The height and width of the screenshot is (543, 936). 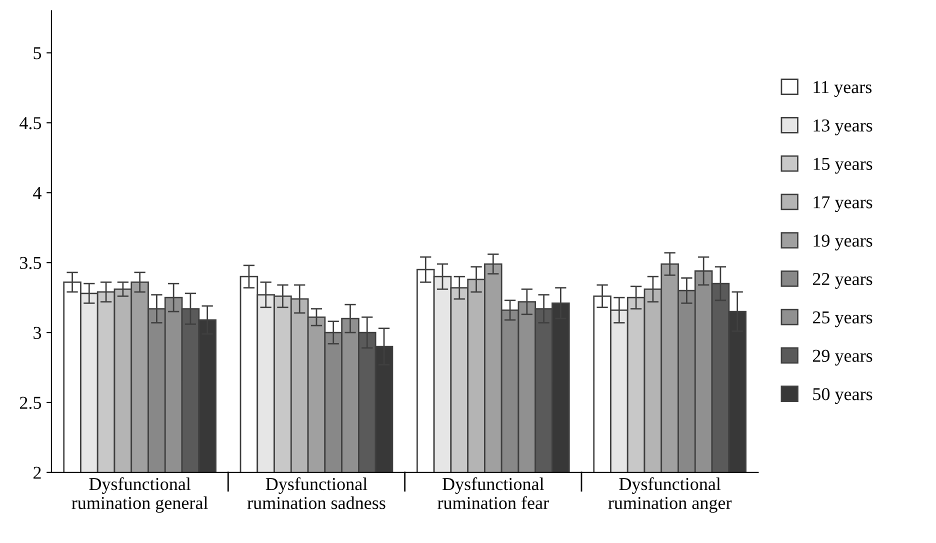 What do you see at coordinates (843, 242) in the screenshot?
I see `legend-label: 19 years` at bounding box center [843, 242].